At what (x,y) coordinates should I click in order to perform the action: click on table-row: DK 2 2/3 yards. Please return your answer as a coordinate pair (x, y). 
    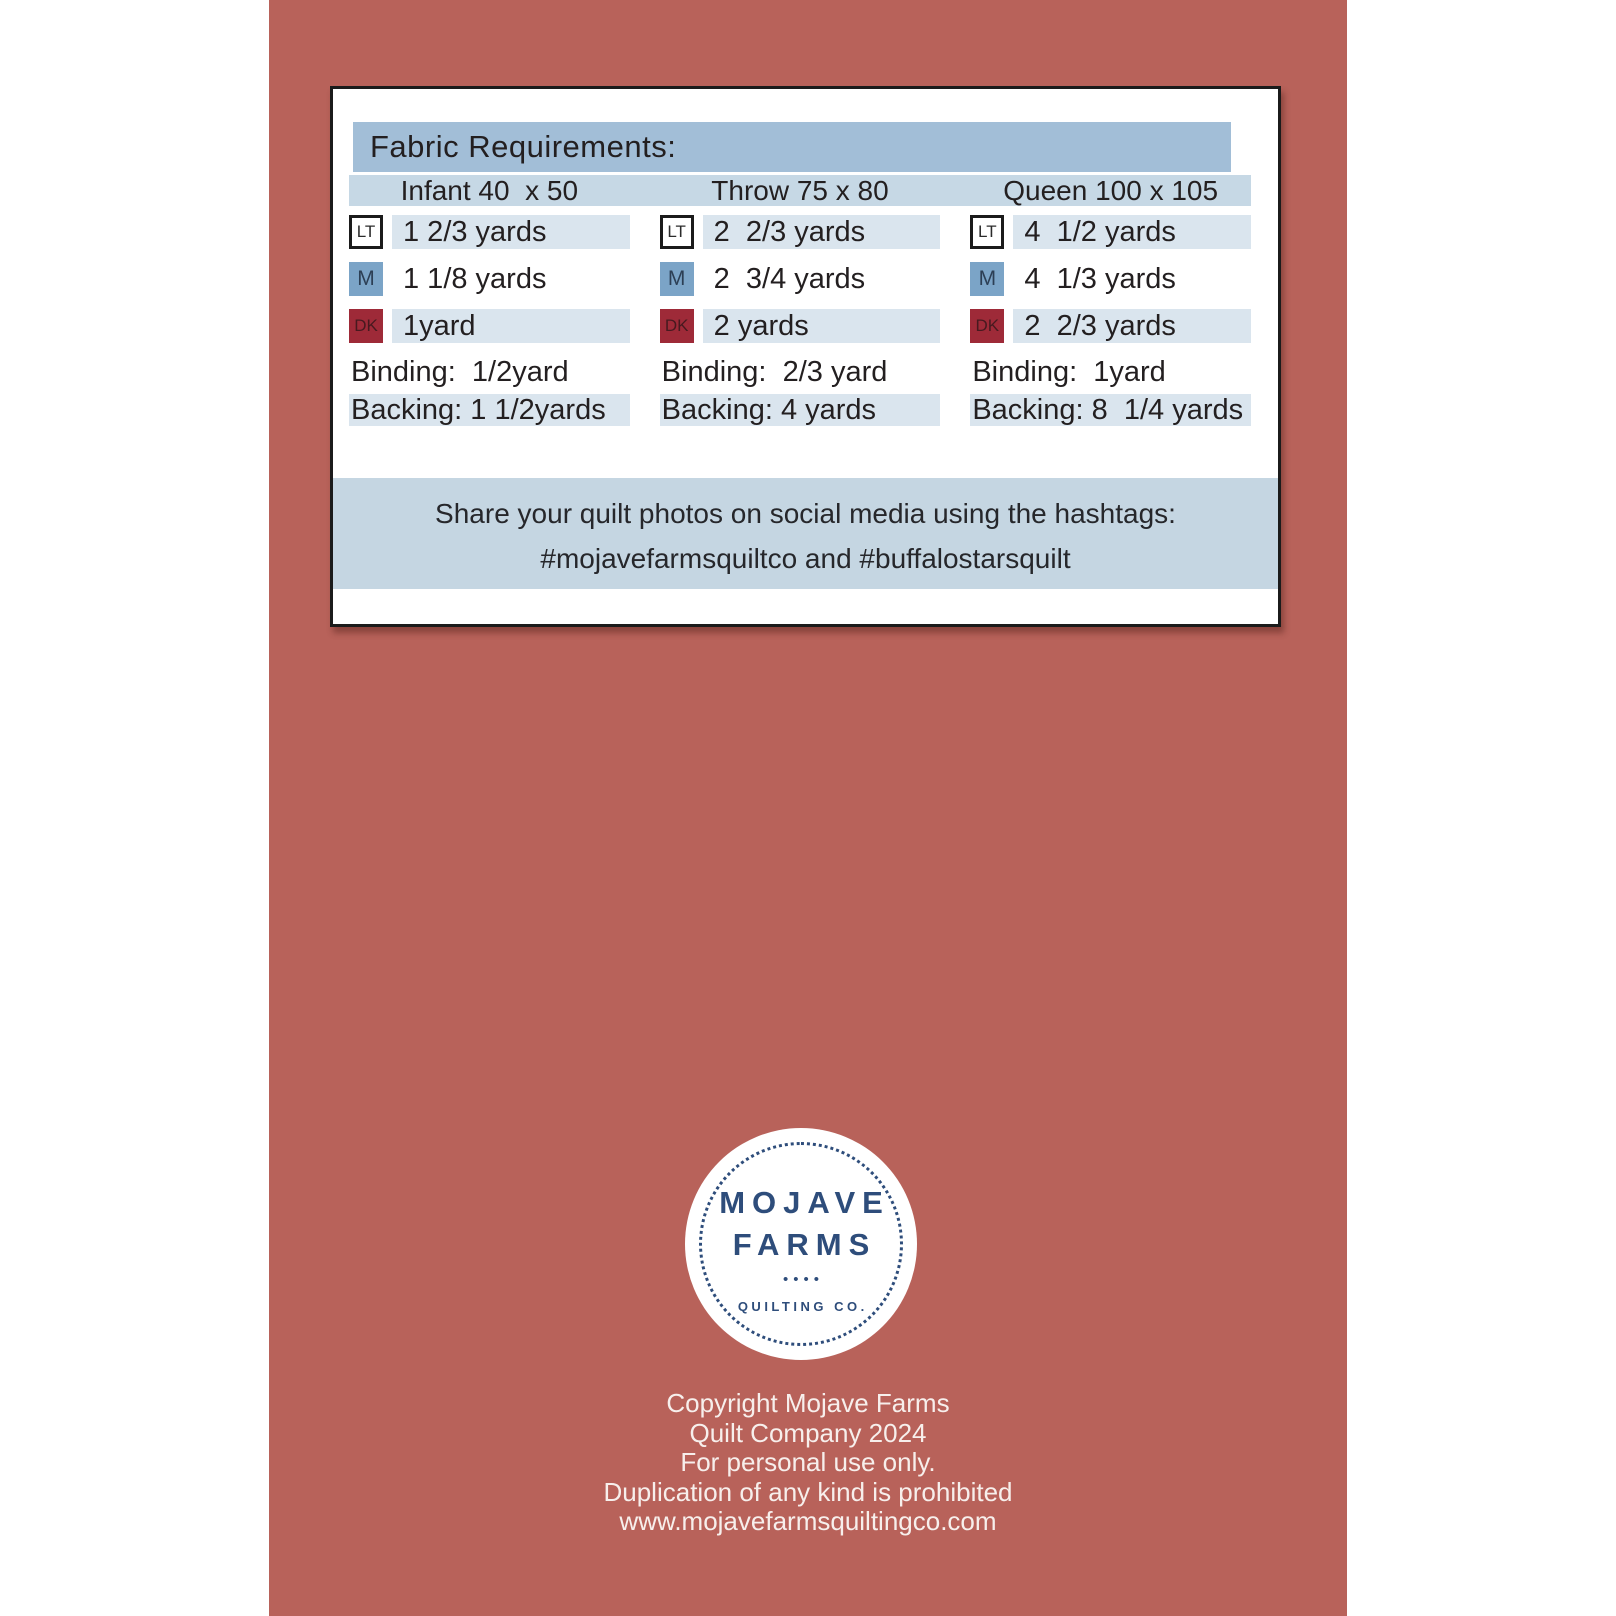
    Looking at the image, I should click on (1110, 326).